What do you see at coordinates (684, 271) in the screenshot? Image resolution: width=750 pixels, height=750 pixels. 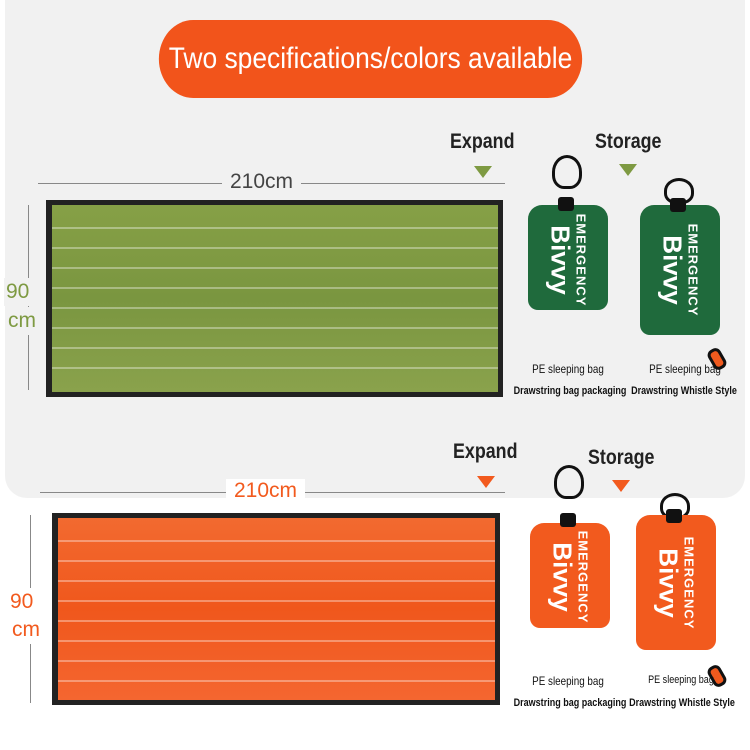 I see `green-pouch-whistle: EMERGENCY Bivvy` at bounding box center [684, 271].